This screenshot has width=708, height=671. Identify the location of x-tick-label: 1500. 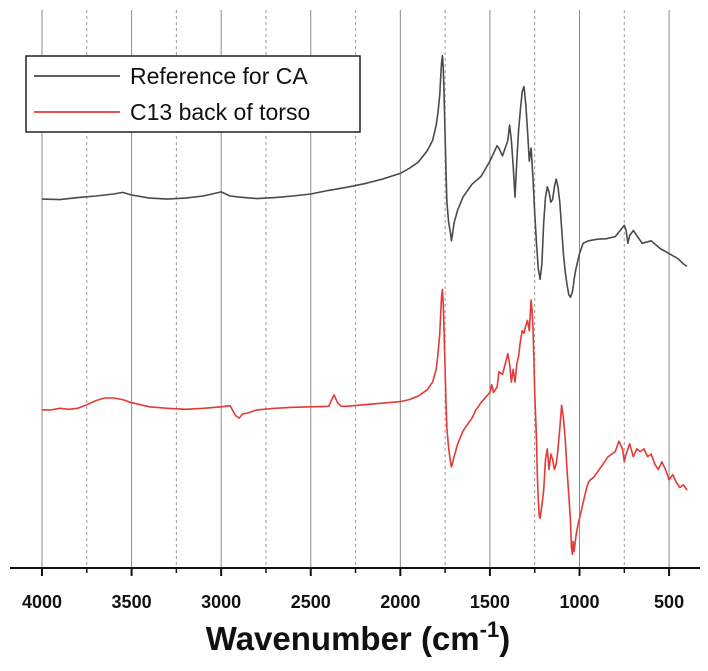
(490, 602).